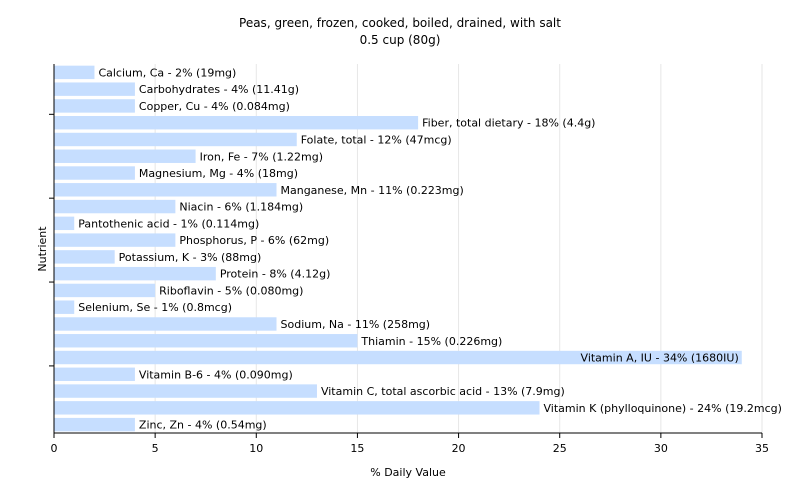 Image resolution: width=800 pixels, height=500 pixels. What do you see at coordinates (459, 448) in the screenshot?
I see `x-tick-label-4: 20` at bounding box center [459, 448].